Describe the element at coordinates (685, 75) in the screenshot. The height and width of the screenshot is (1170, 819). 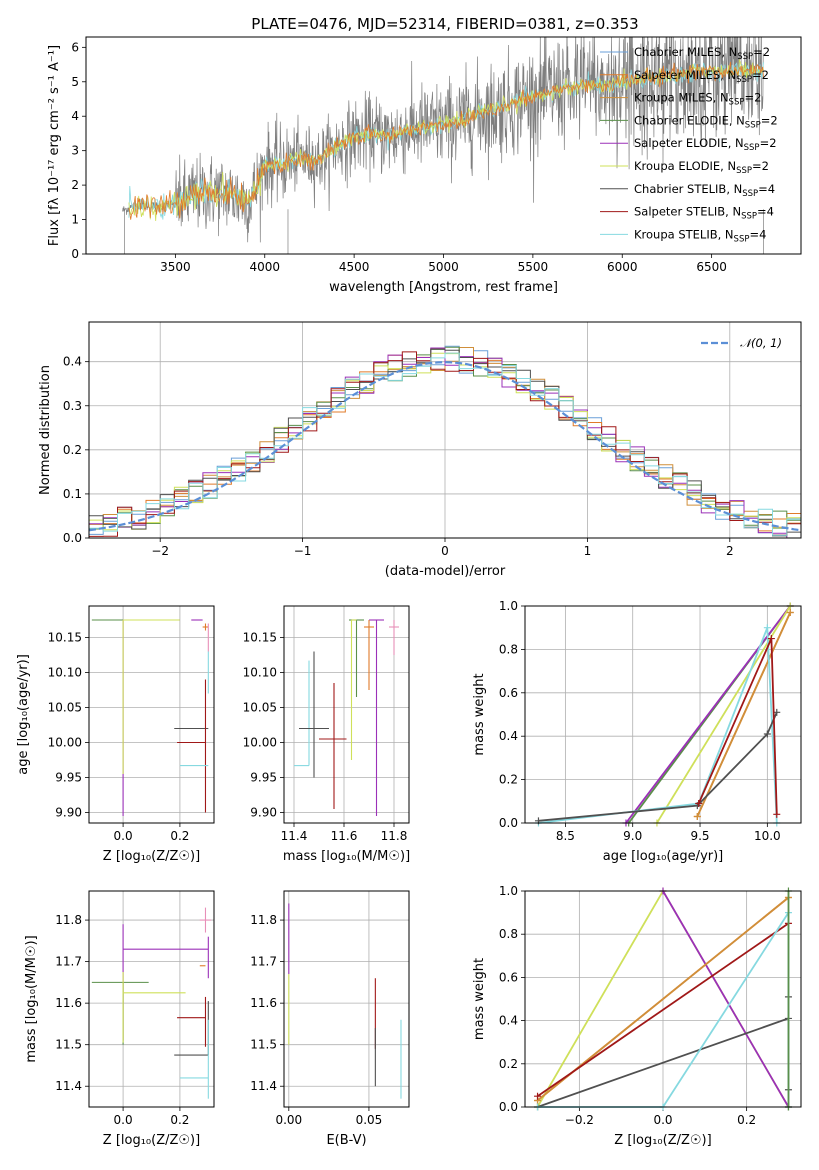
I see `legend-label: Salpeter MILES, N` at that location.